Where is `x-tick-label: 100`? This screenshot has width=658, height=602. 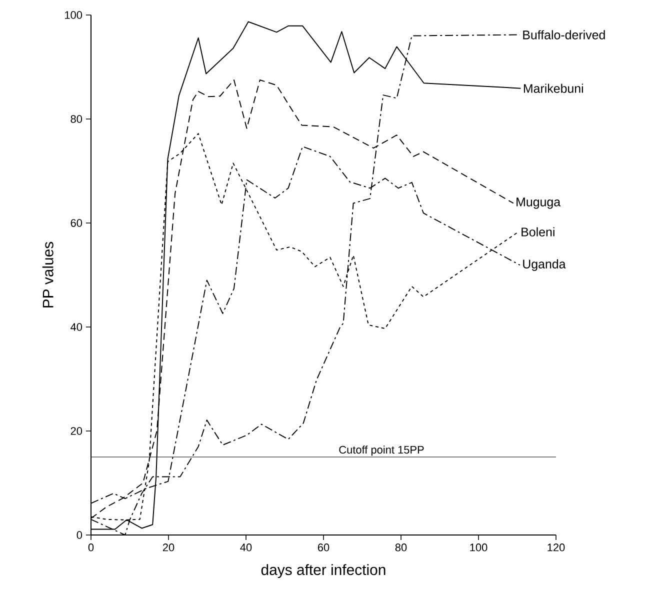 x-tick-label: 100 is located at coordinates (479, 548).